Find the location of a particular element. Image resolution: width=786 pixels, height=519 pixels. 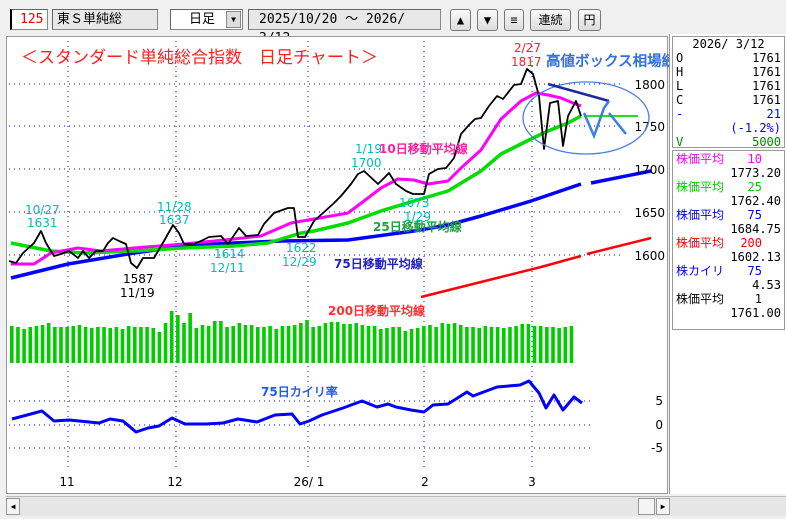

y-tick: 1700 is located at coordinates (649, 170).